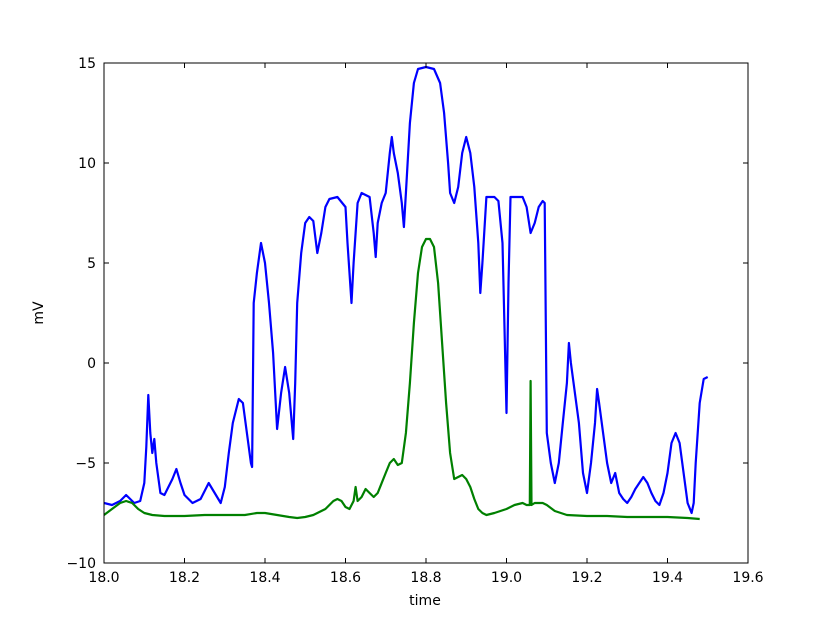 This screenshot has width=830, height=630. What do you see at coordinates (81, 564) in the screenshot?
I see `y-tick-label: −10` at bounding box center [81, 564].